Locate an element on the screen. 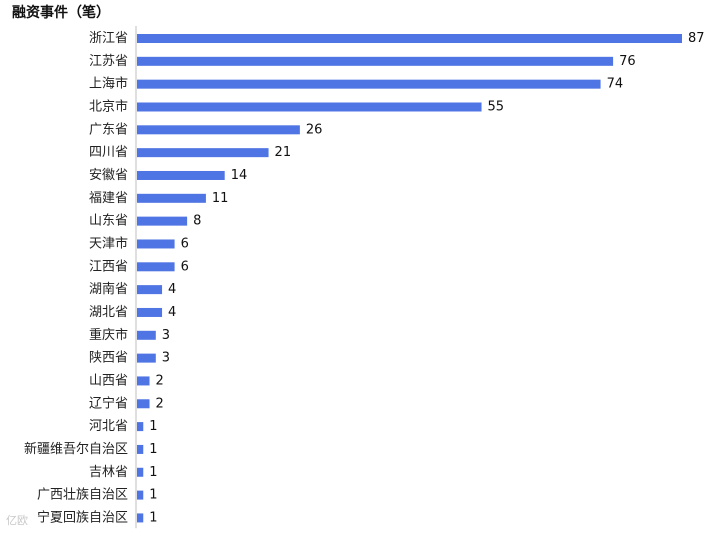 Image resolution: width=715 pixels, height=540 pixels. category-label: 湖南省 is located at coordinates (108, 289).